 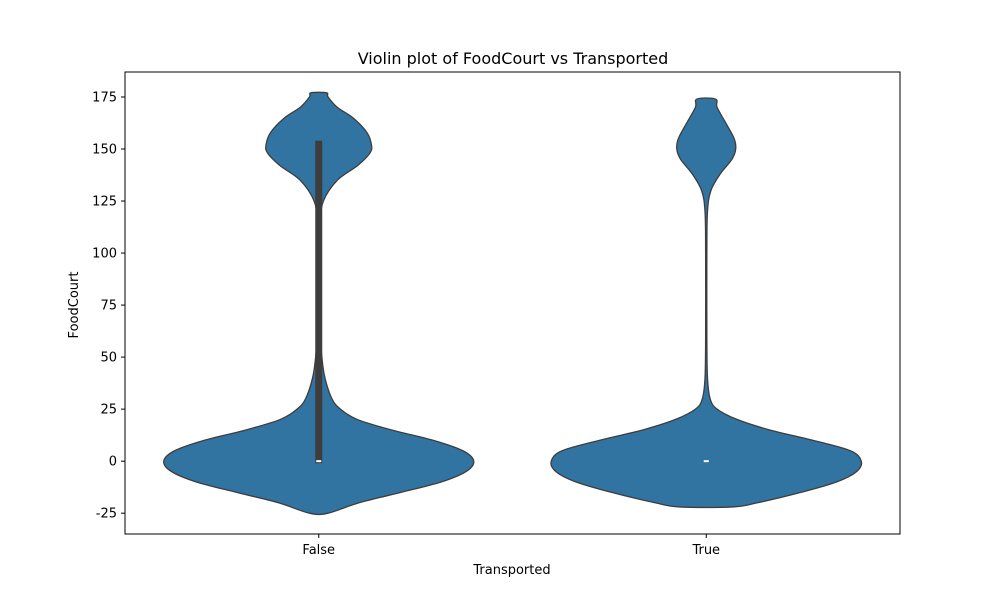 I want to click on y-tick-label: 50, so click(x=108, y=358).